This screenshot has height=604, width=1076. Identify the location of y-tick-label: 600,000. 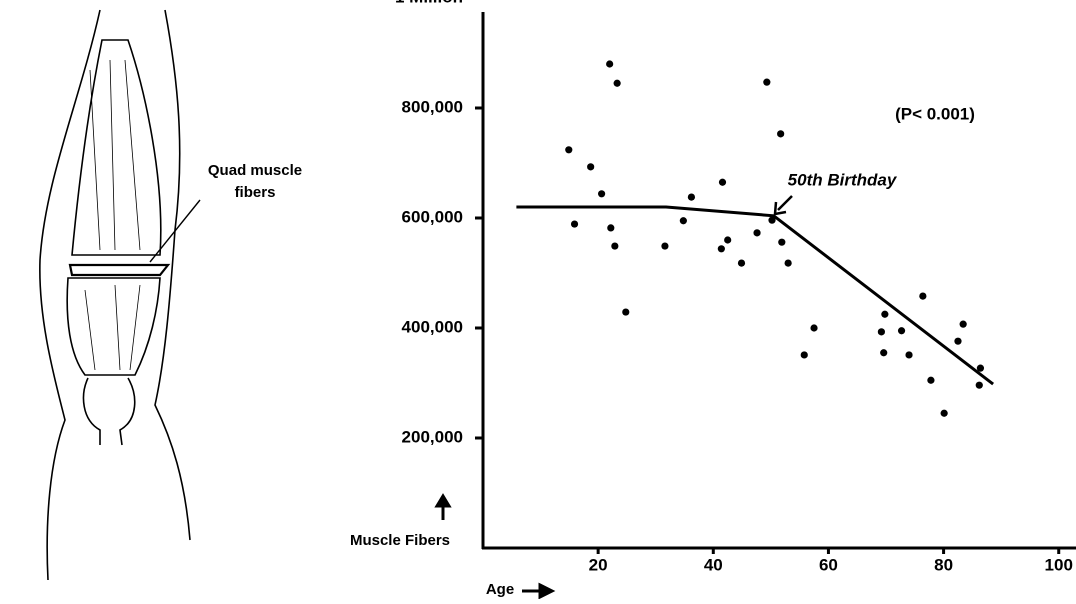
(432, 216).